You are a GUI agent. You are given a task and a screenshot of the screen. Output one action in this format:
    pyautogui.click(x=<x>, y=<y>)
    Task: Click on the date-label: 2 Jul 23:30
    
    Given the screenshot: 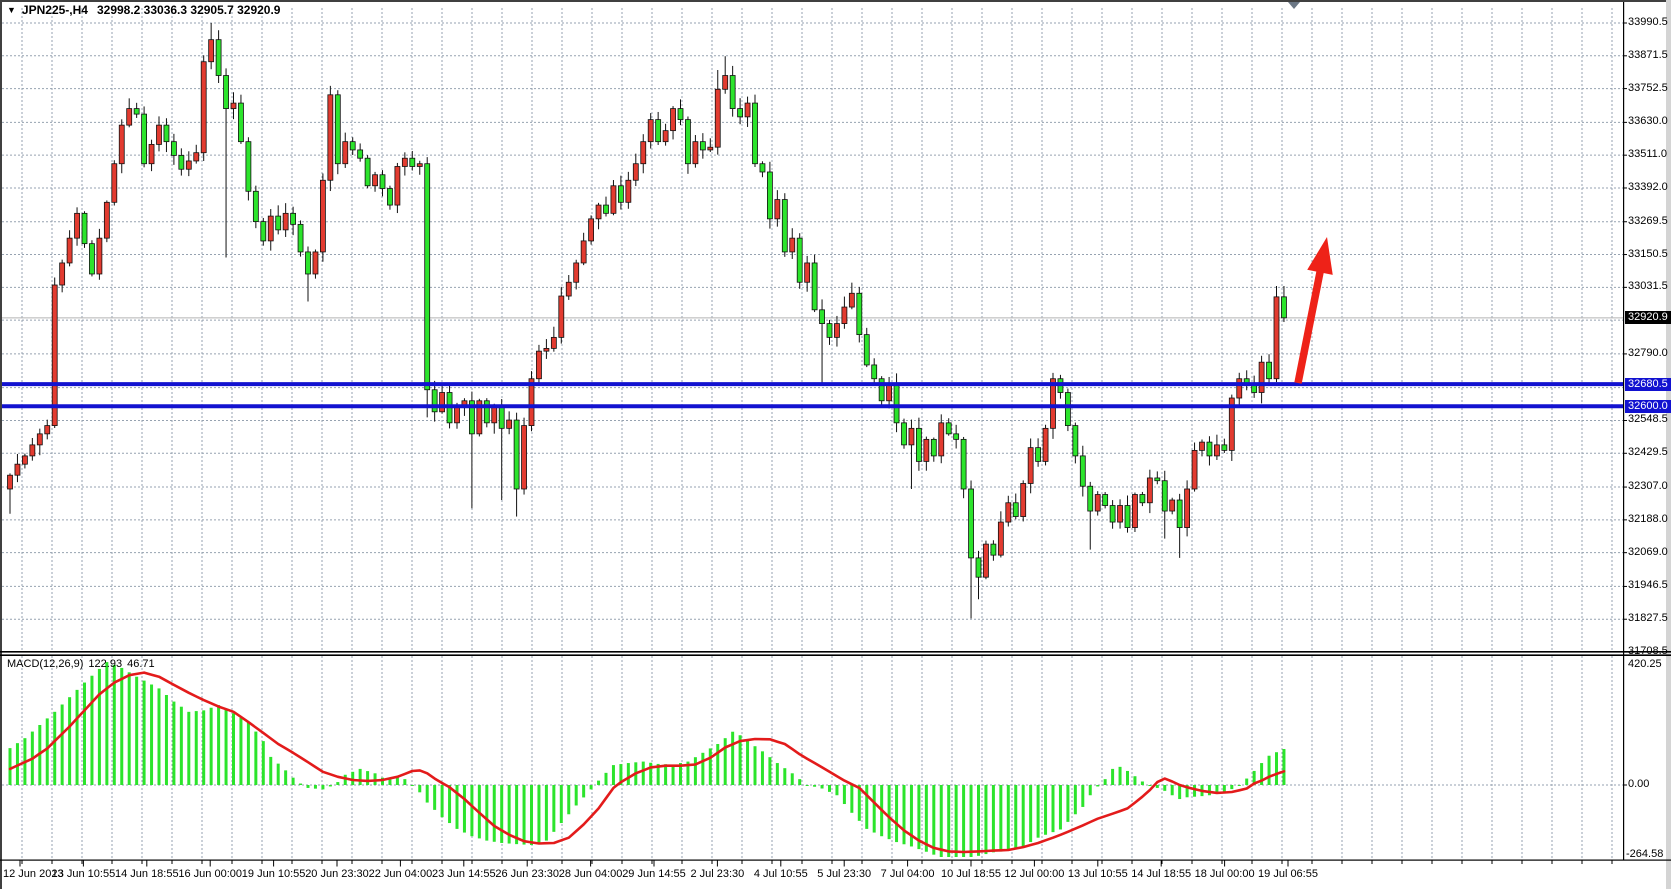 What is the action you would take?
    pyautogui.click(x=717, y=874)
    